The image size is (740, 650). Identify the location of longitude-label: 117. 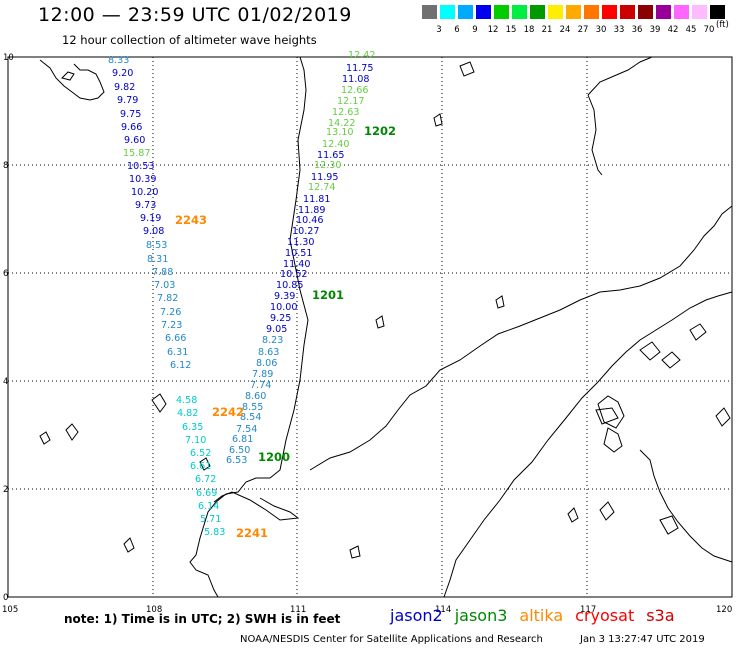
(588, 610).